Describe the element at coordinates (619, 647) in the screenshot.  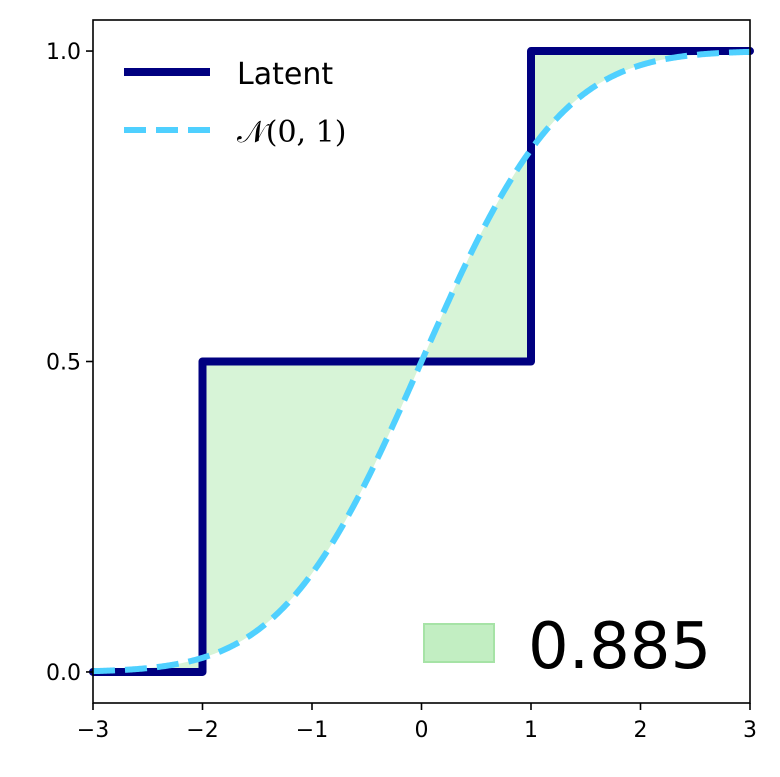
I see `area-legend-value: 0.885` at that location.